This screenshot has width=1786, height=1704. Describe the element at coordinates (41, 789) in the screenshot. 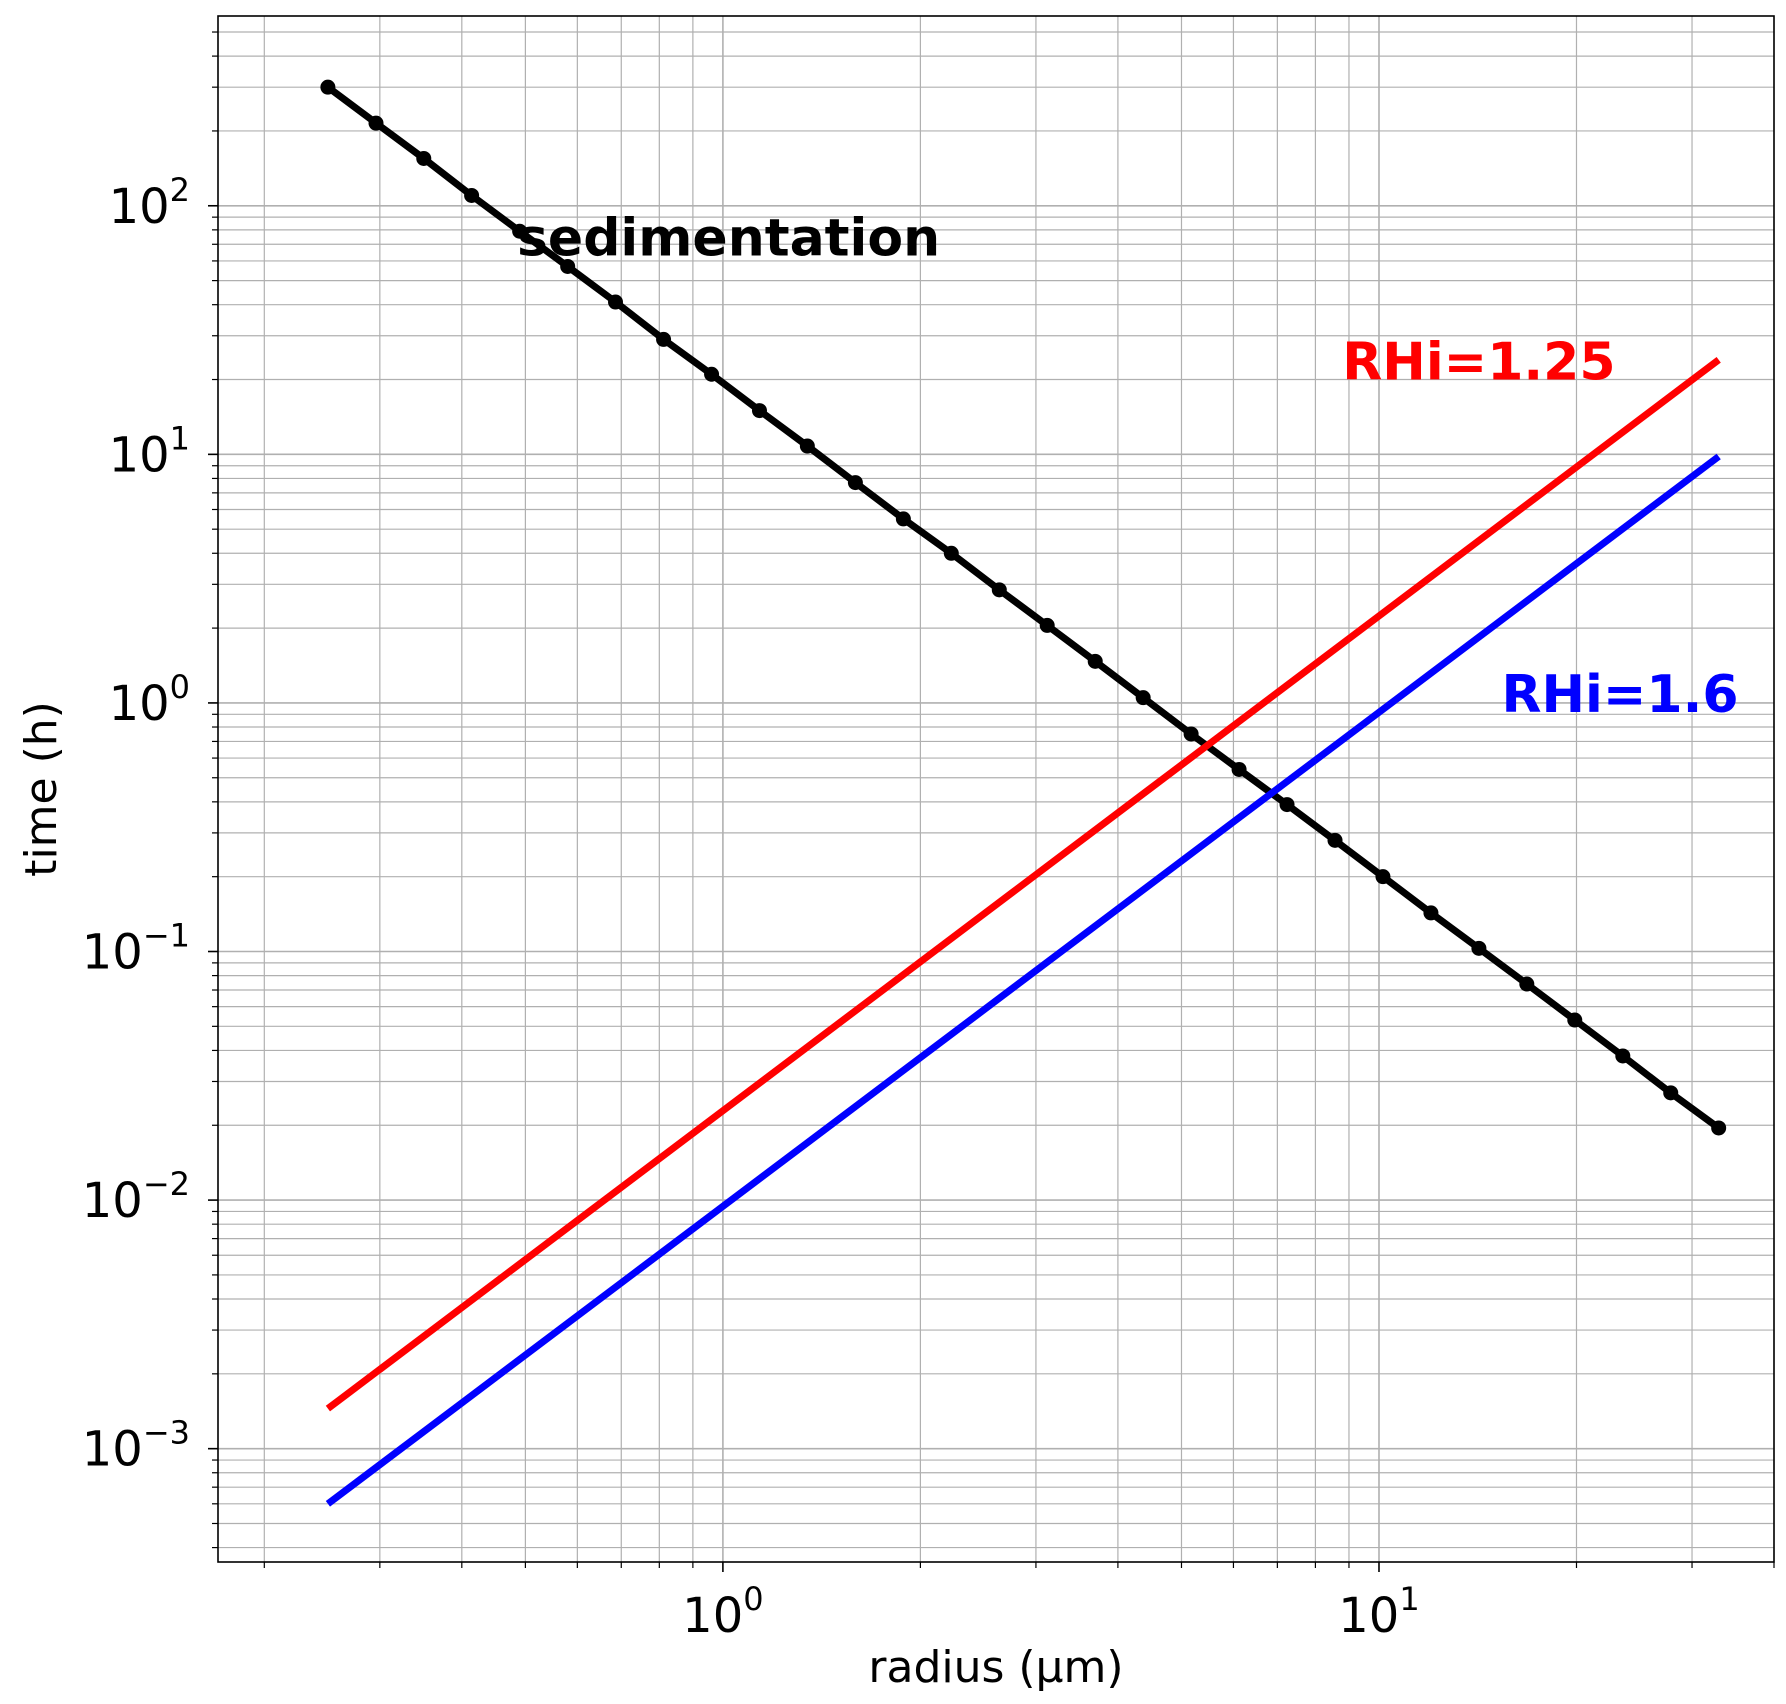

I see `y-axis-label: time (h)` at that location.